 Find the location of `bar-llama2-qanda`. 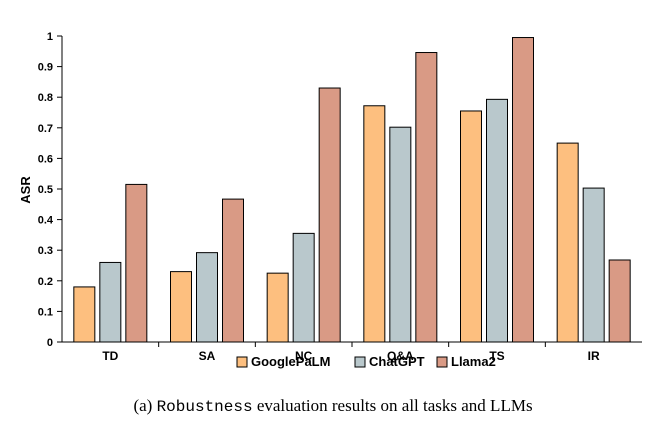

bar-llama2-qanda is located at coordinates (426, 197).